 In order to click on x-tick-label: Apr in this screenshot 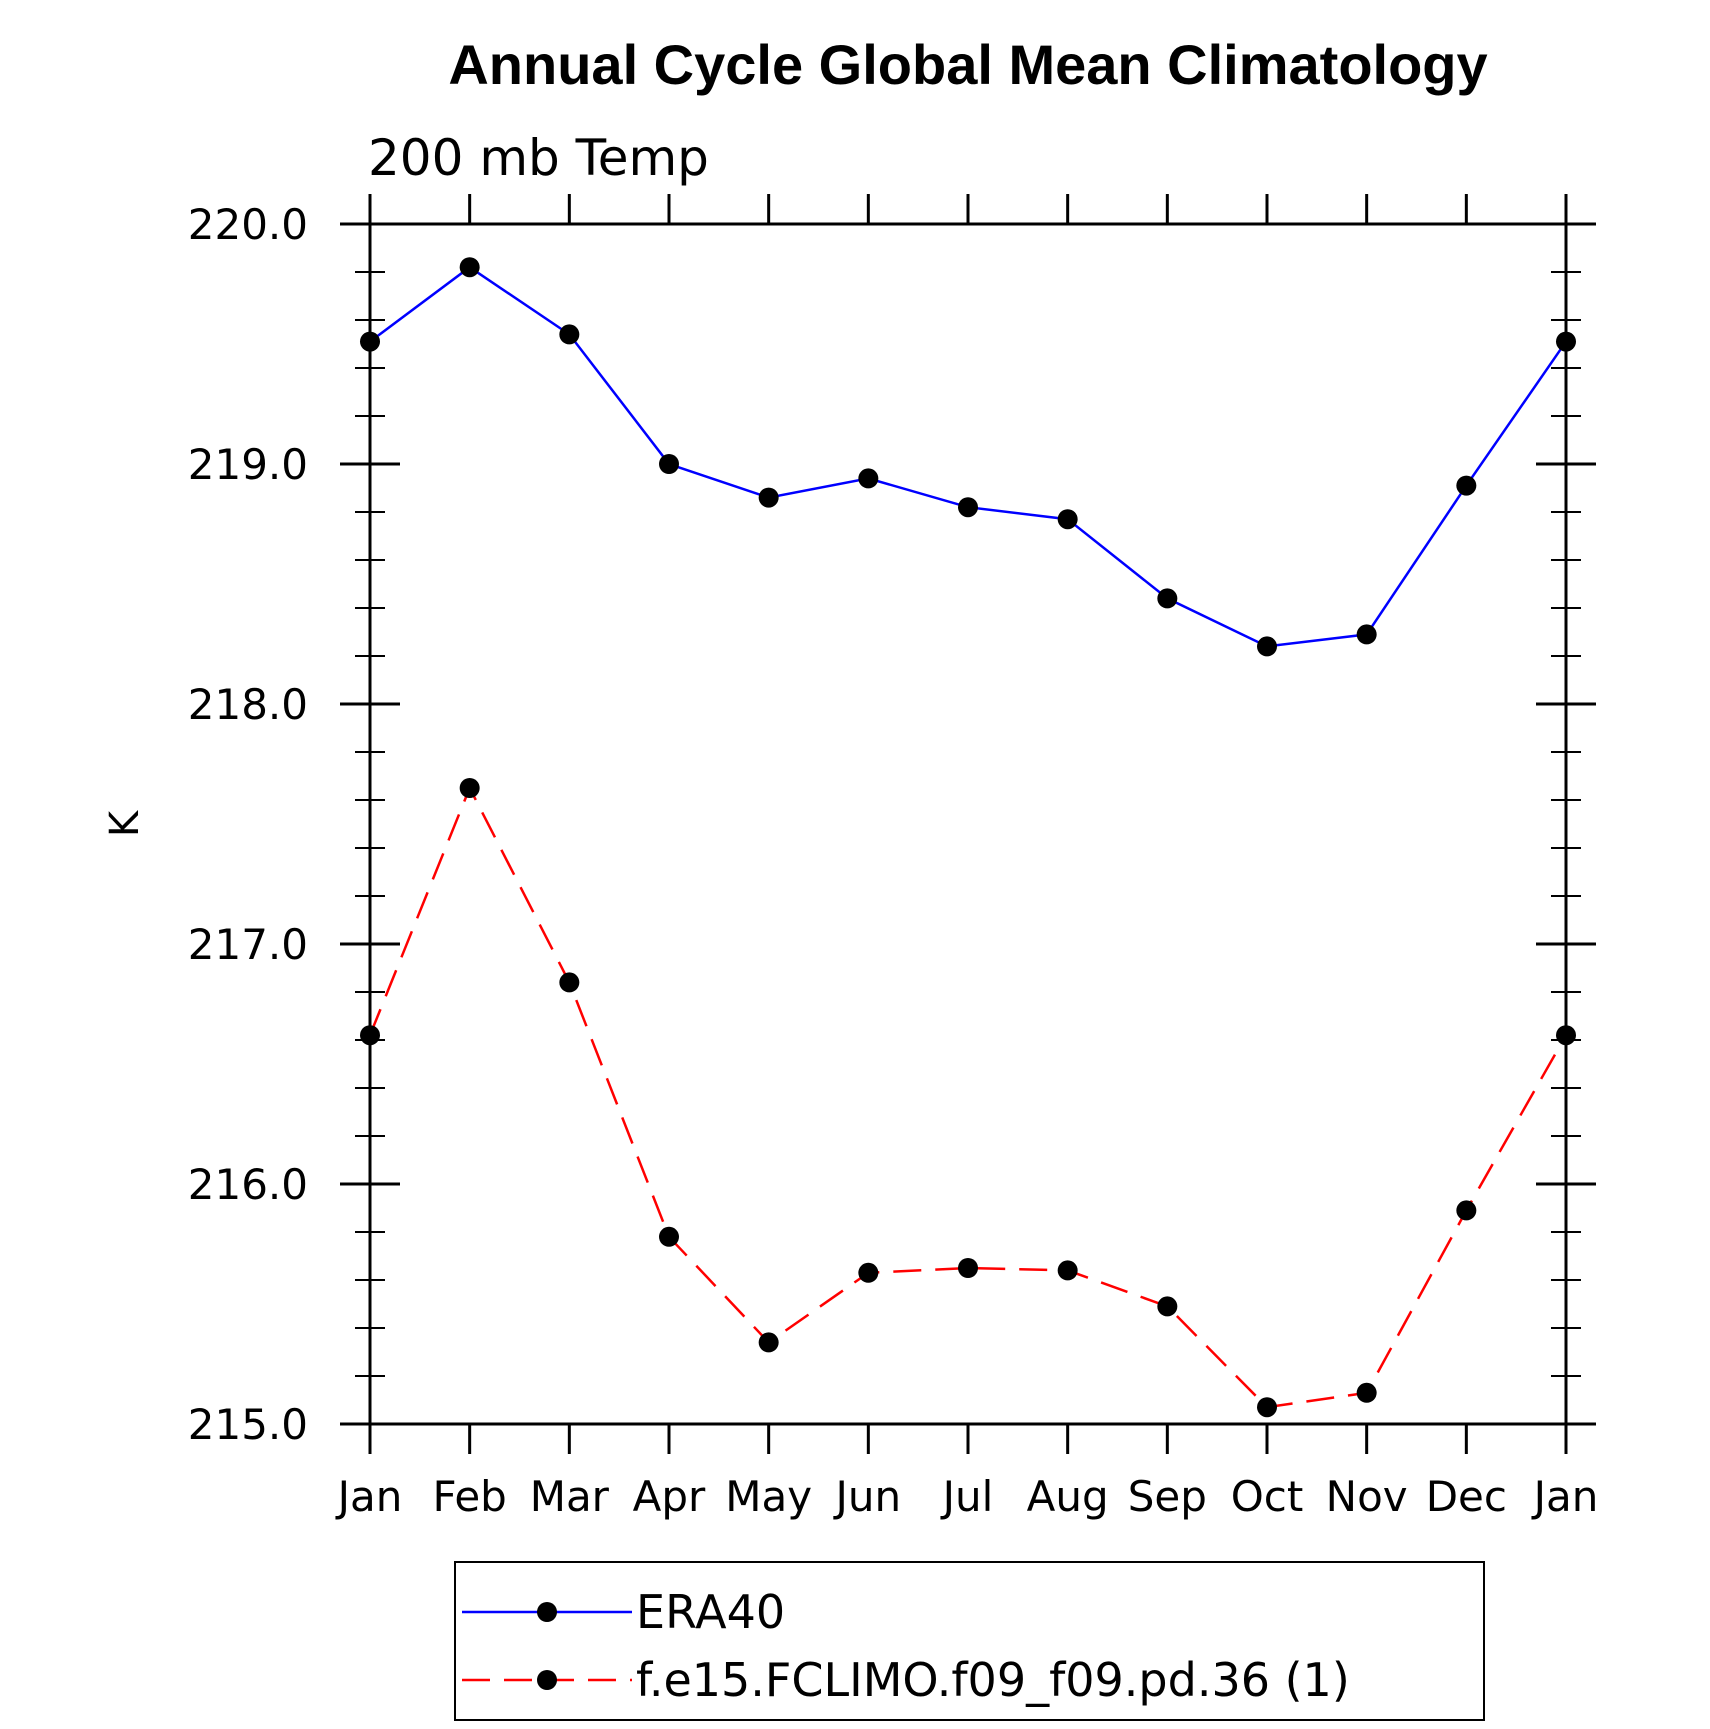, I will do `click(669, 1496)`.